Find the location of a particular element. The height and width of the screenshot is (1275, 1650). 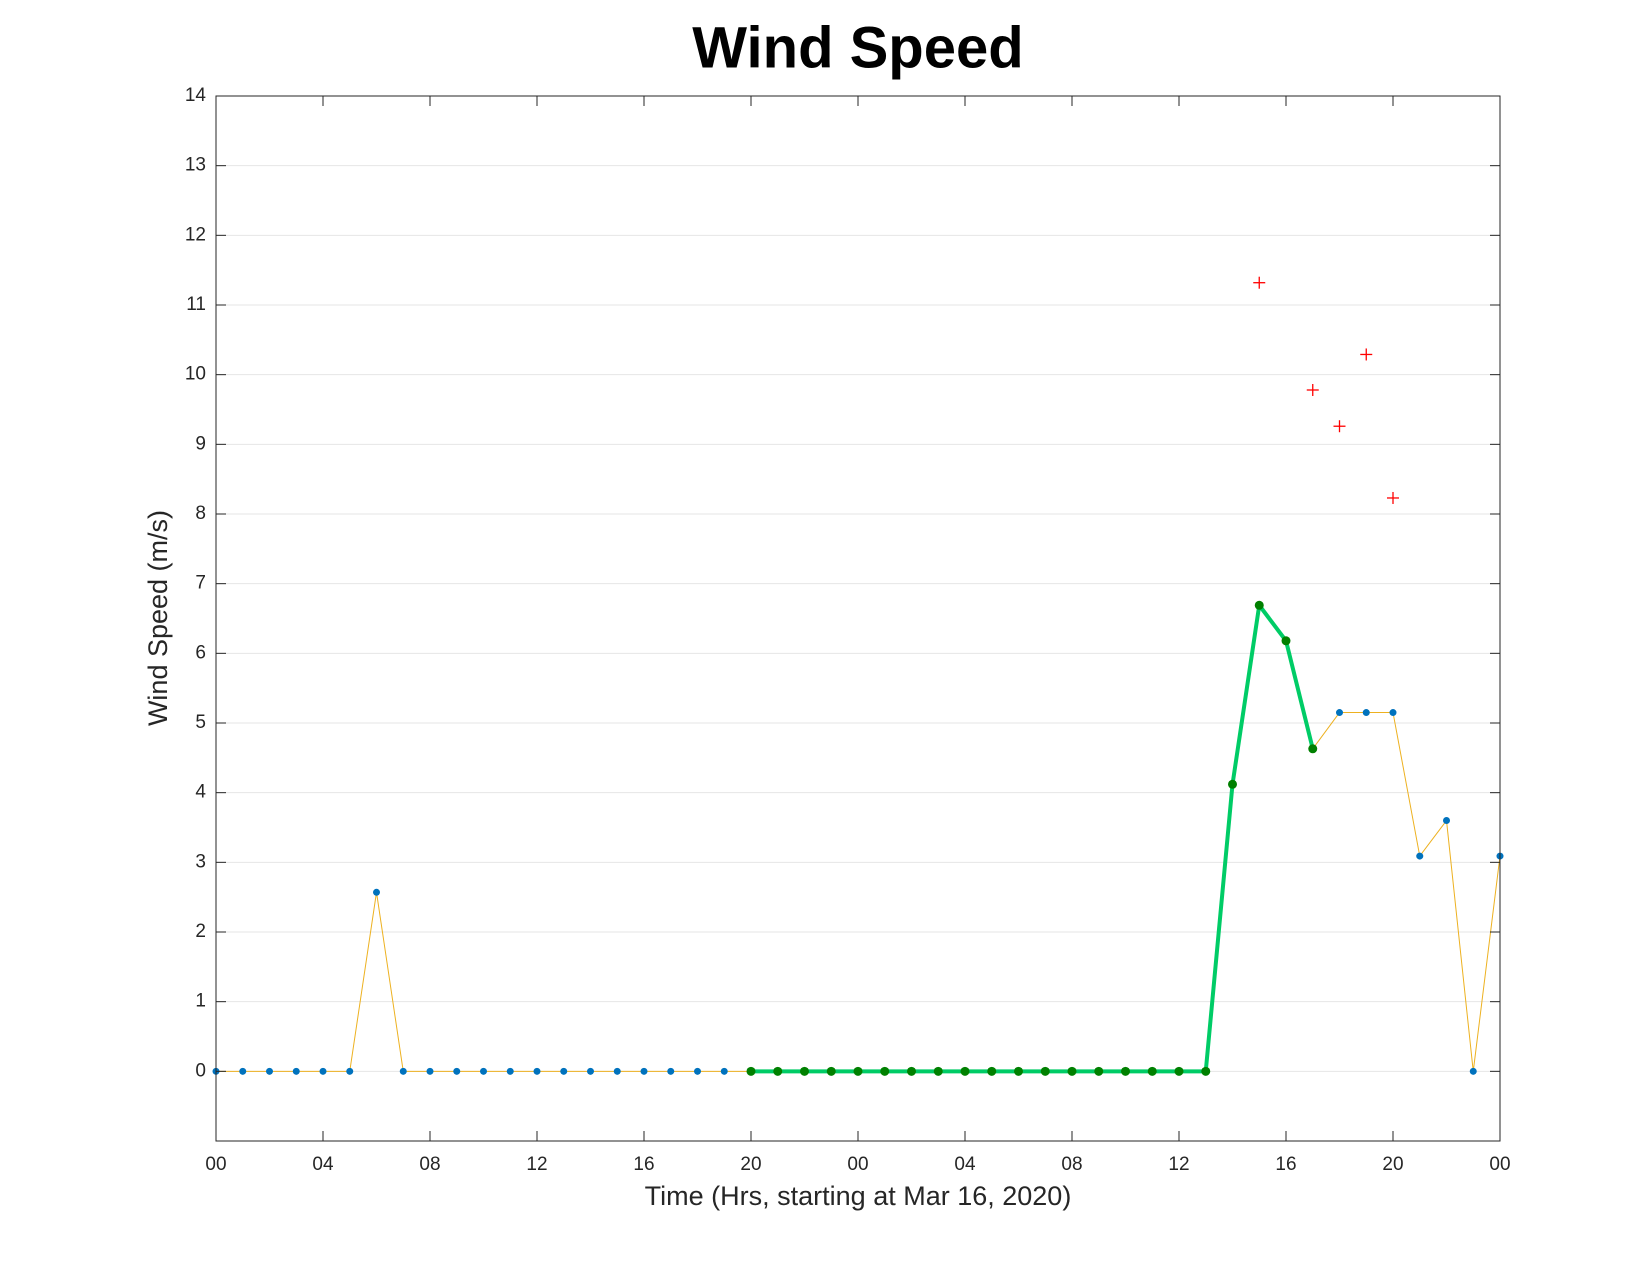

y-tick-label: 9 is located at coordinates (200, 443).